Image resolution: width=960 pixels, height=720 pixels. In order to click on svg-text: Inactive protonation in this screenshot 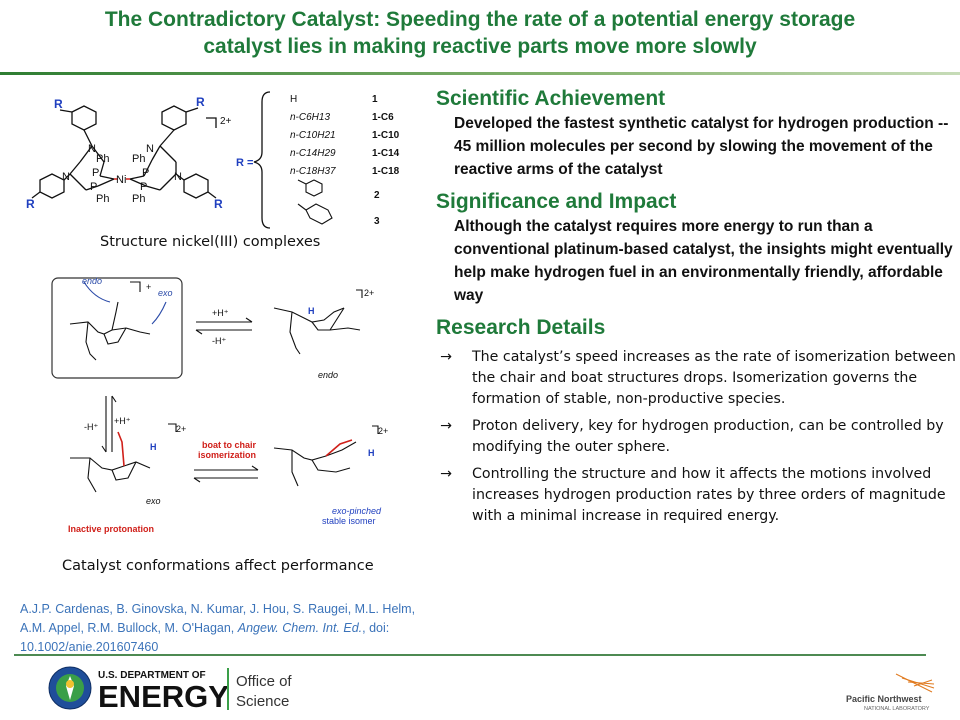, I will do `click(111, 529)`.